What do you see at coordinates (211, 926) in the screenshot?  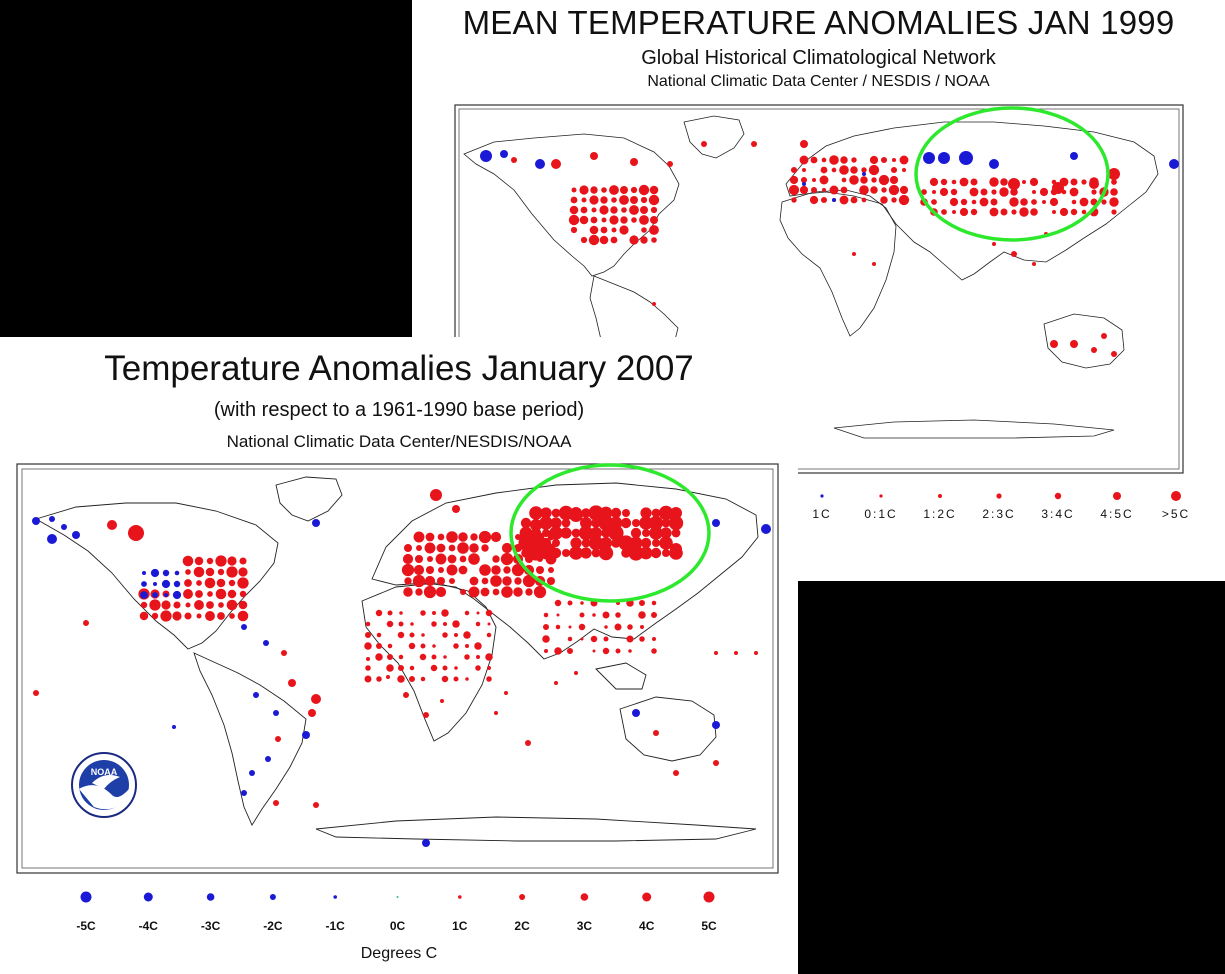 I see `legend-label: -3C` at bounding box center [211, 926].